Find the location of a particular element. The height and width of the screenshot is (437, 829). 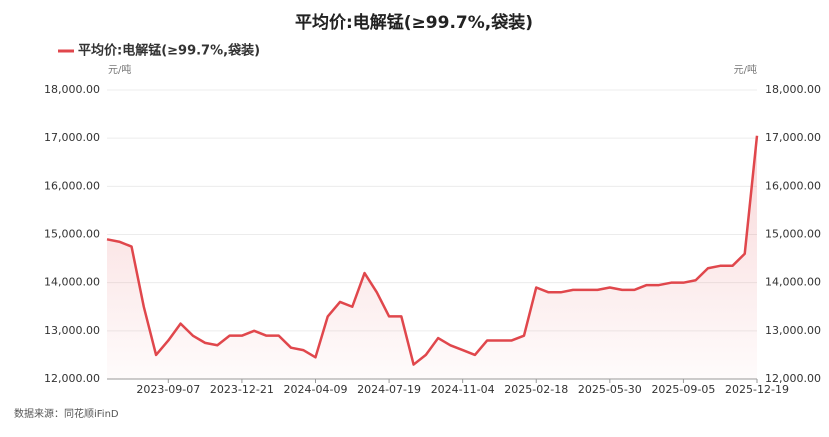

x-tick-label: 2025-12-19 is located at coordinates (757, 389).